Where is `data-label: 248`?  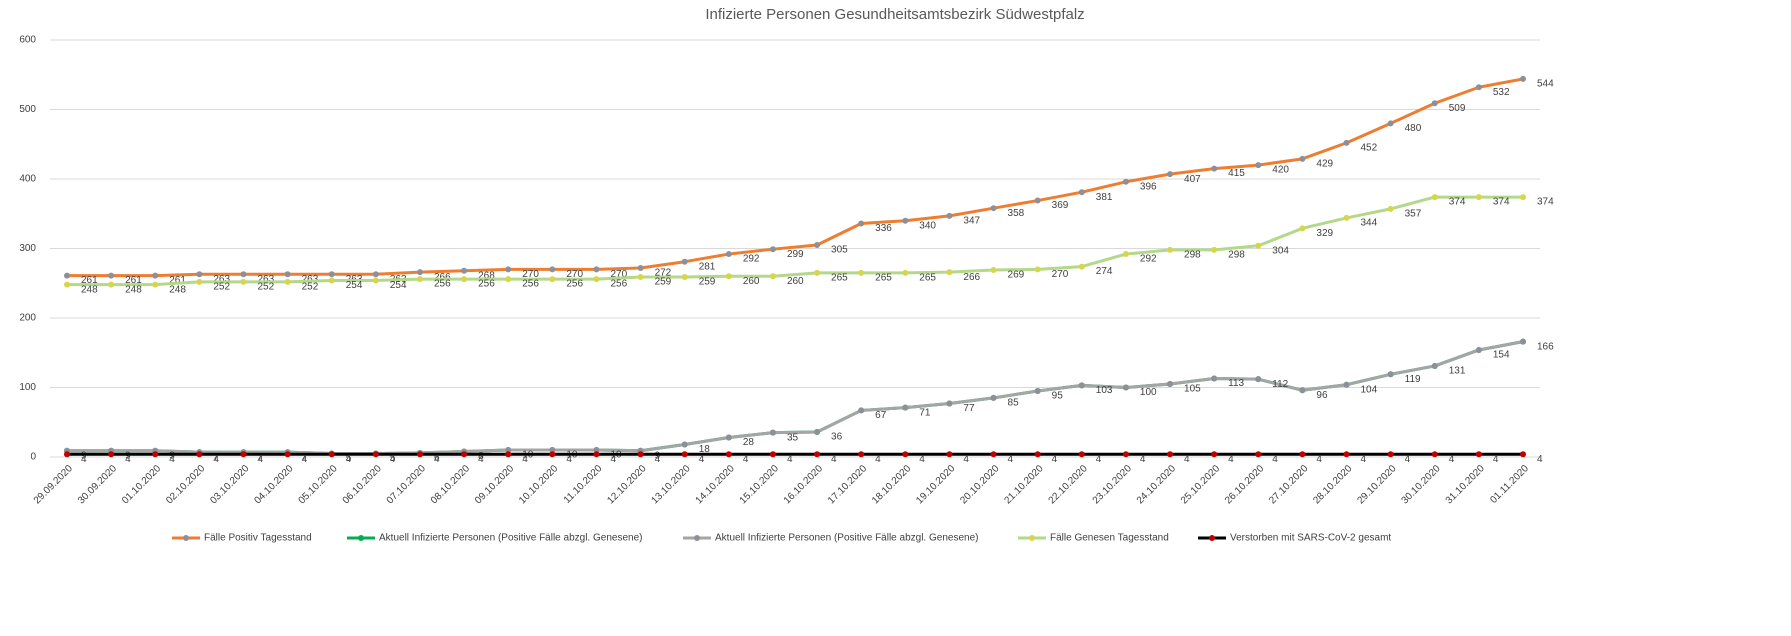 data-label: 248 is located at coordinates (177, 289).